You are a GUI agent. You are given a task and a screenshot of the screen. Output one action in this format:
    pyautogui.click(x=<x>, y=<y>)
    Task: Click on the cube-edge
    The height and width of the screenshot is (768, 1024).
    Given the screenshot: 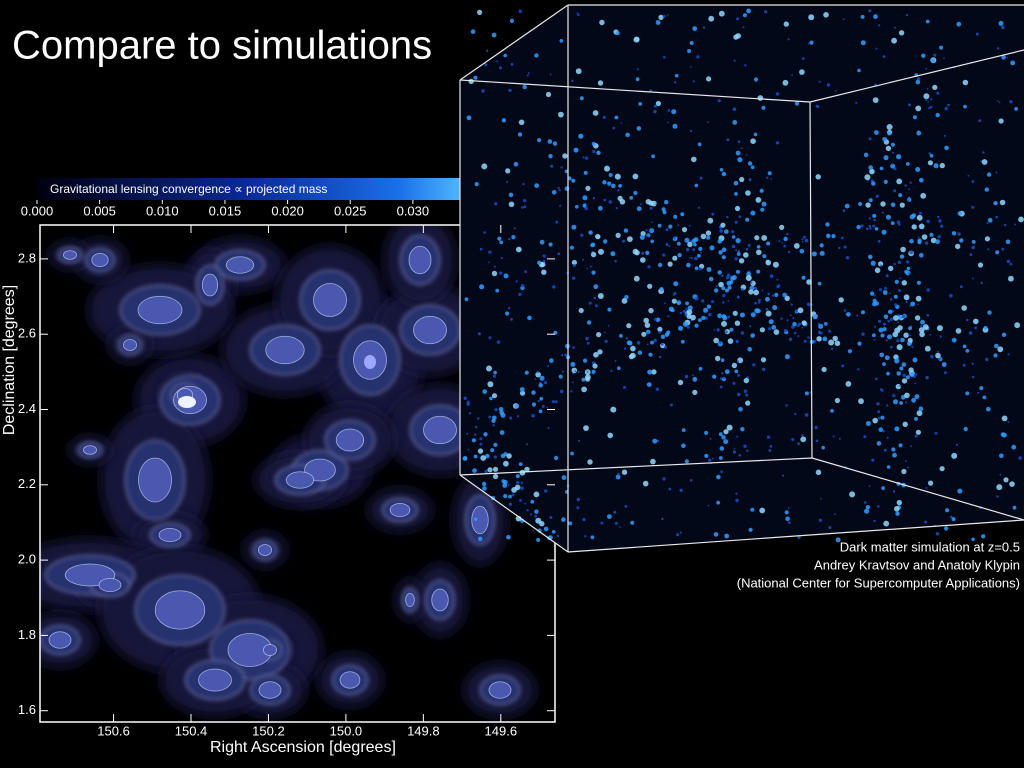 What is the action you would take?
    pyautogui.click(x=635, y=91)
    